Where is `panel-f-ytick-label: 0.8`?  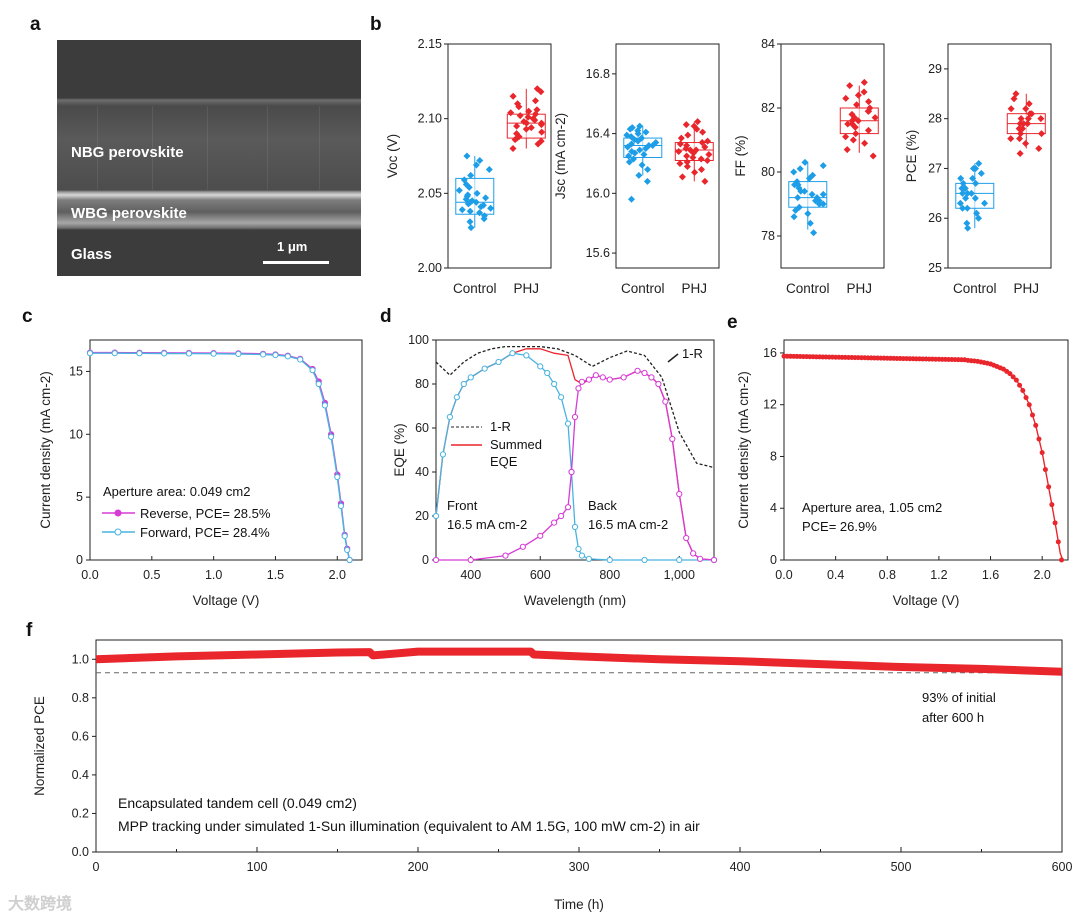
panel-f-ytick-label: 0.8 is located at coordinates (80, 698).